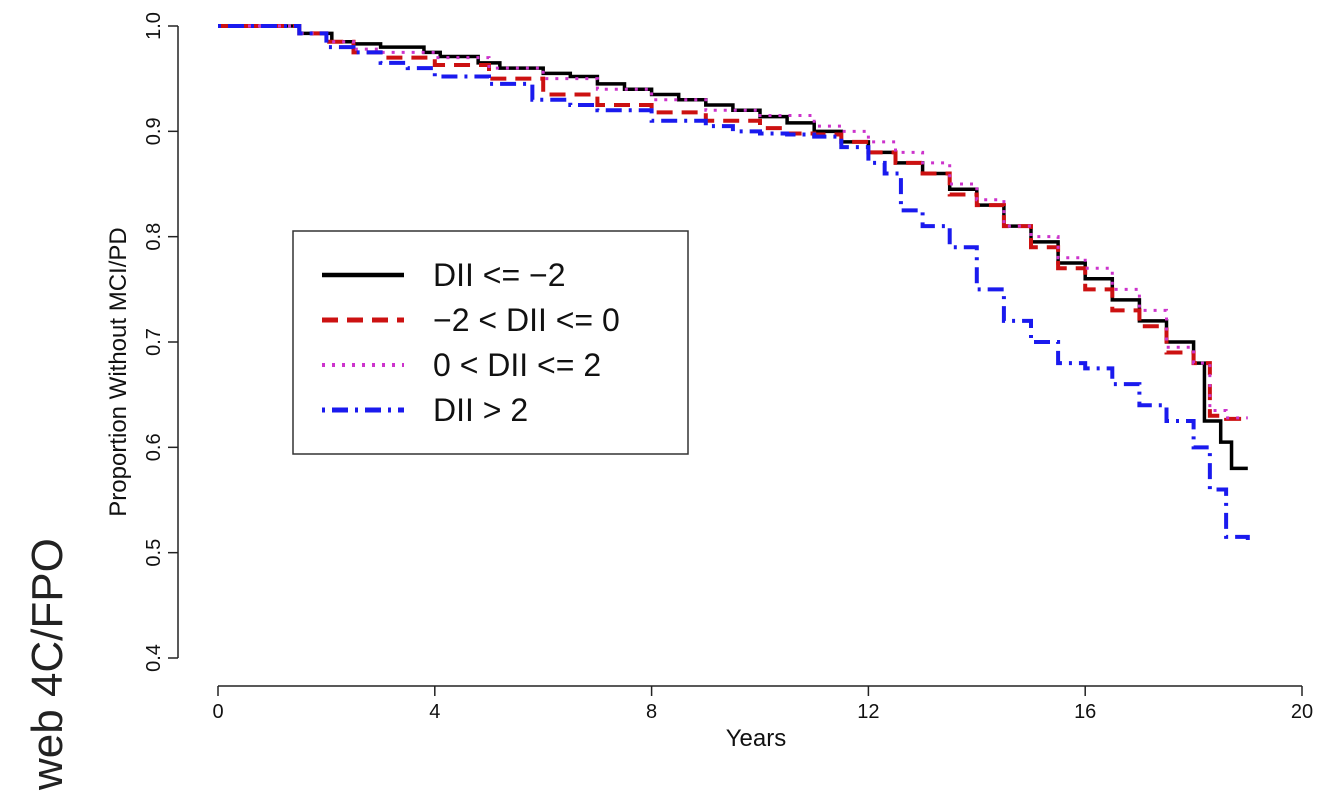 The width and height of the screenshot is (1334, 794). I want to click on legend-label-2: −2 < DII <= 0, so click(526, 320).